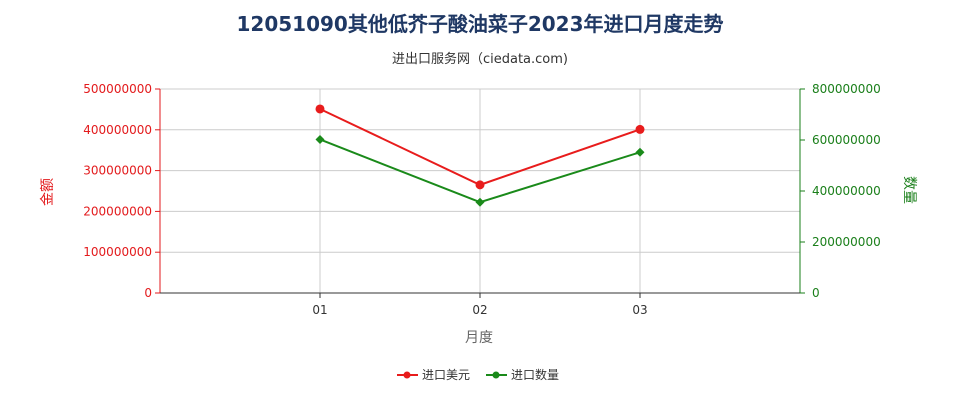 This screenshot has width=960, height=400. What do you see at coordinates (479, 338) in the screenshot?
I see `x-axis-title: 月度` at bounding box center [479, 338].